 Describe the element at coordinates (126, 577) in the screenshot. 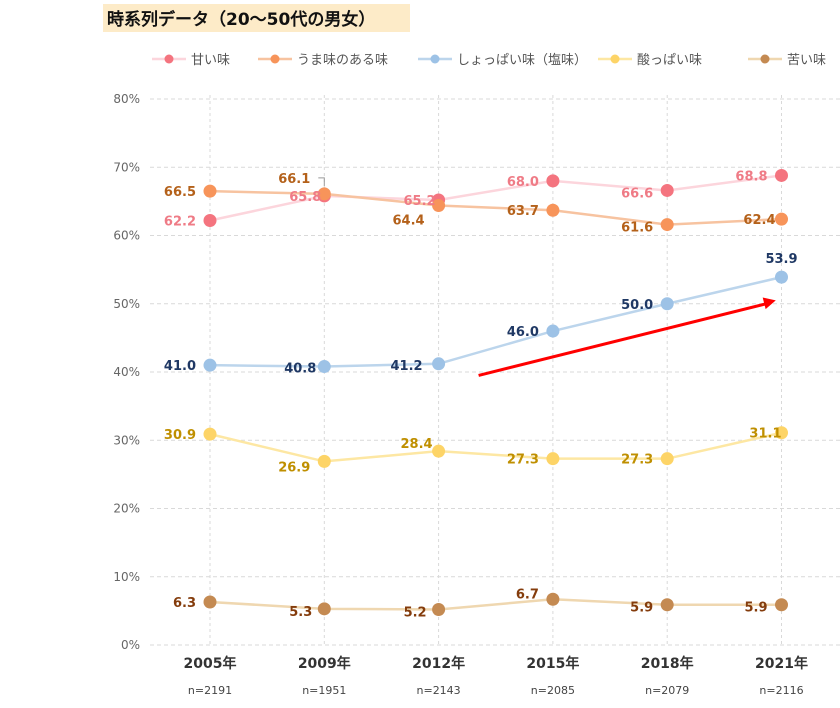

I see `y-tick-label: 10%` at that location.